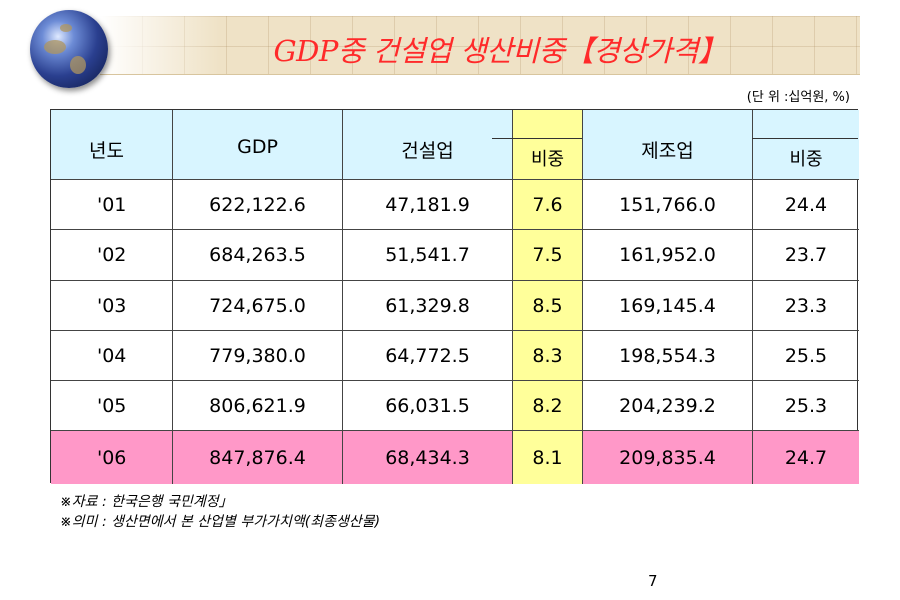 The image size is (900, 600). What do you see at coordinates (548, 457) in the screenshot?
I see `cell-construction-share-highlight: 8.1` at bounding box center [548, 457].